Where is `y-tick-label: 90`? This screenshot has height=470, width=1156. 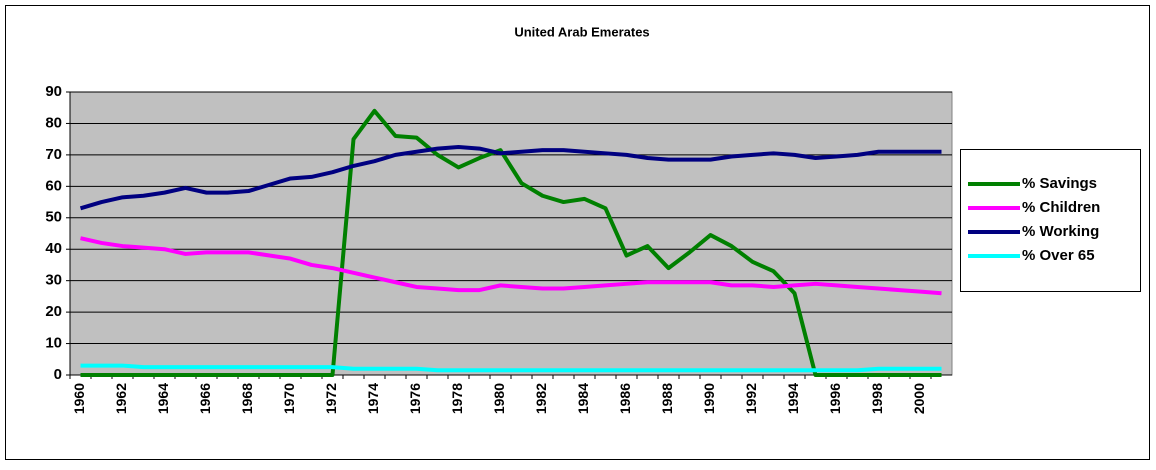
y-tick-label: 90 is located at coordinates (53, 91).